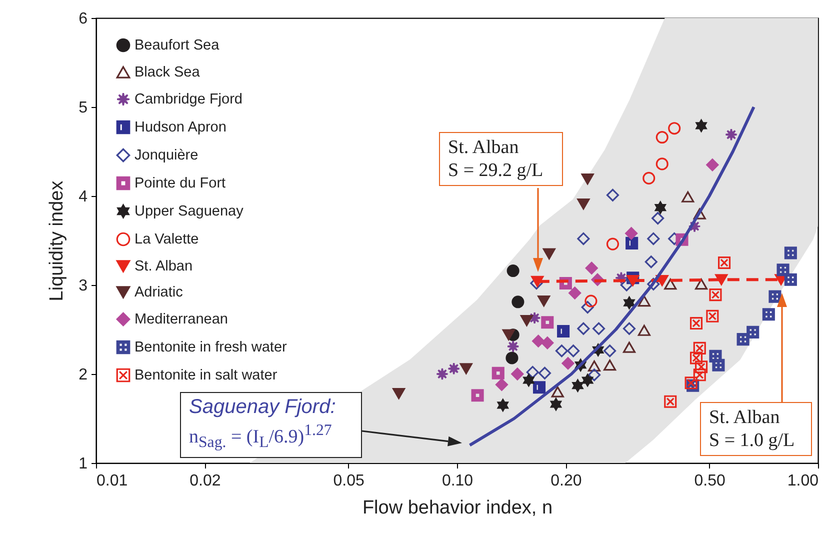 The image size is (839, 544). I want to click on x-tick-label: 0.20, so click(566, 481).